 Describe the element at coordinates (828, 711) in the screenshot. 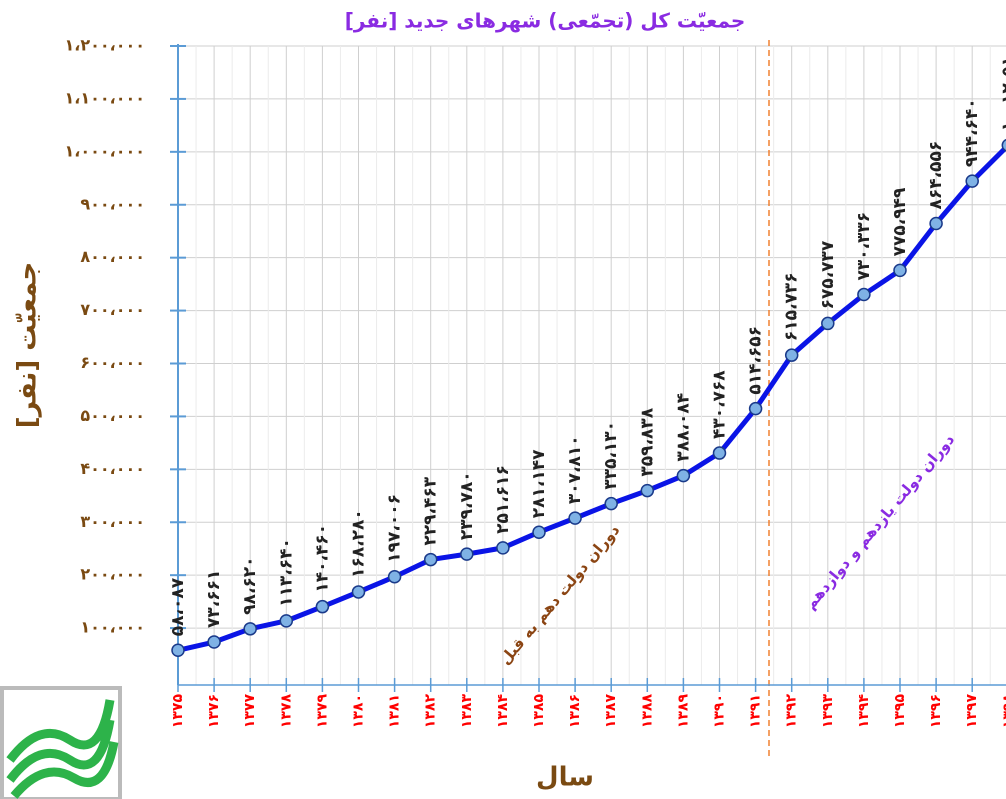

I see `x-tick-label: ۱۳۹۳` at that location.